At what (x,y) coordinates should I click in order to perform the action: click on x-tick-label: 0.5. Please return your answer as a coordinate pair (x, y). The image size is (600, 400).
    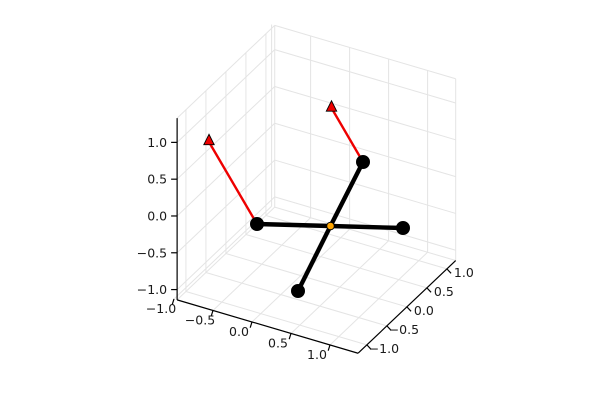
    Looking at the image, I should click on (278, 342).